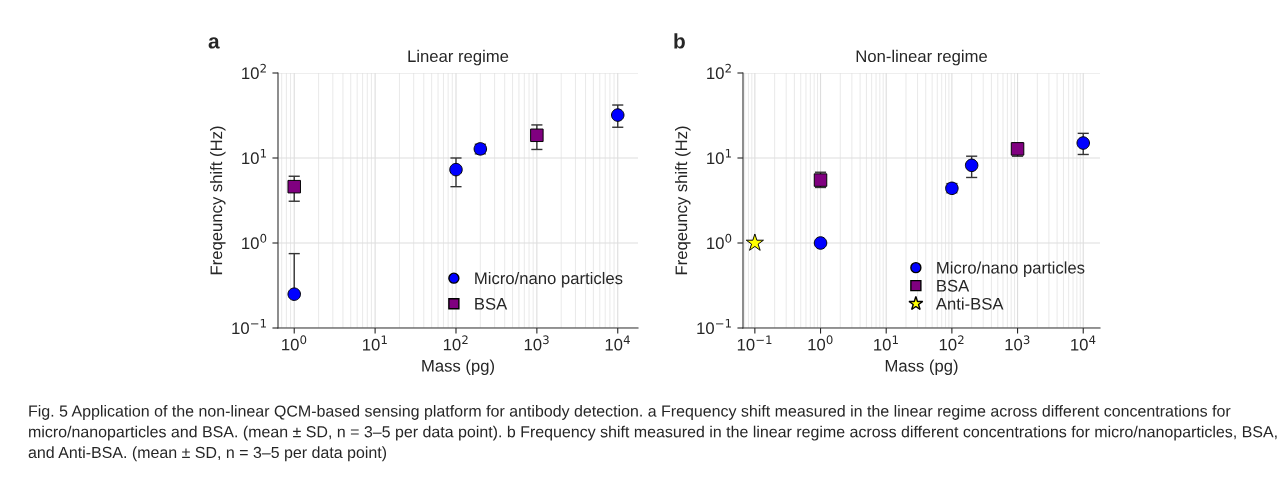  What do you see at coordinates (458, 57) in the screenshot?
I see `chart-title: Linear regime` at bounding box center [458, 57].